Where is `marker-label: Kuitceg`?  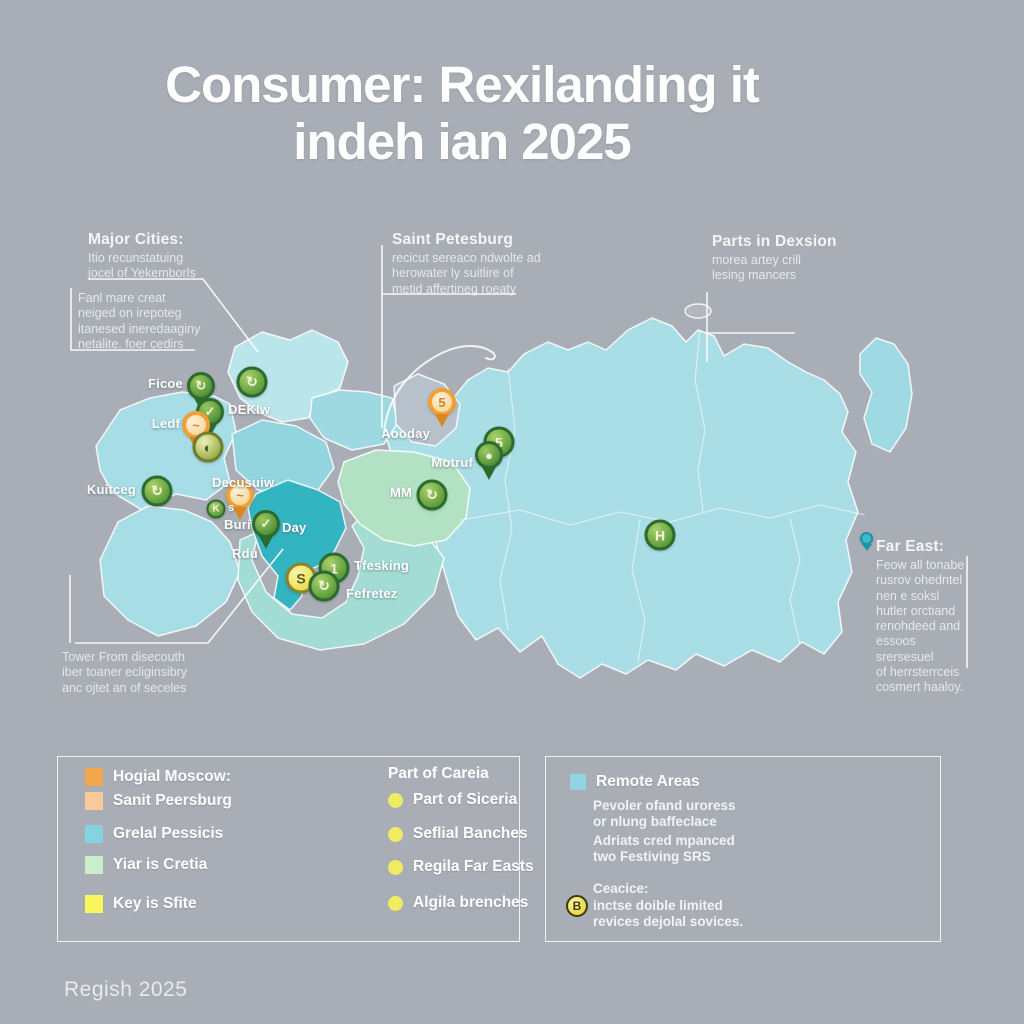 marker-label: Kuitceg is located at coordinates (111, 489).